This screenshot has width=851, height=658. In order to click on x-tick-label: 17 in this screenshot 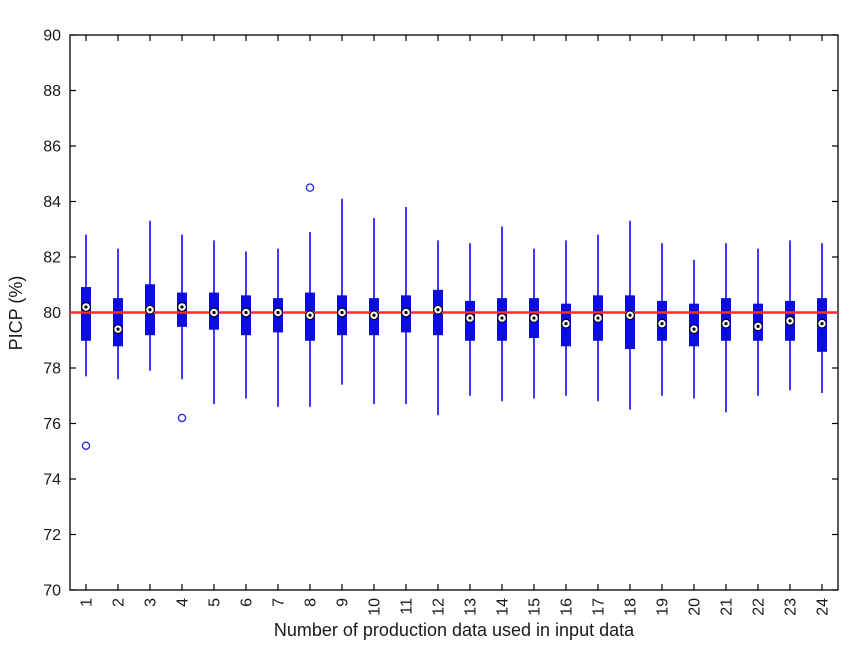, I will do `click(599, 607)`.